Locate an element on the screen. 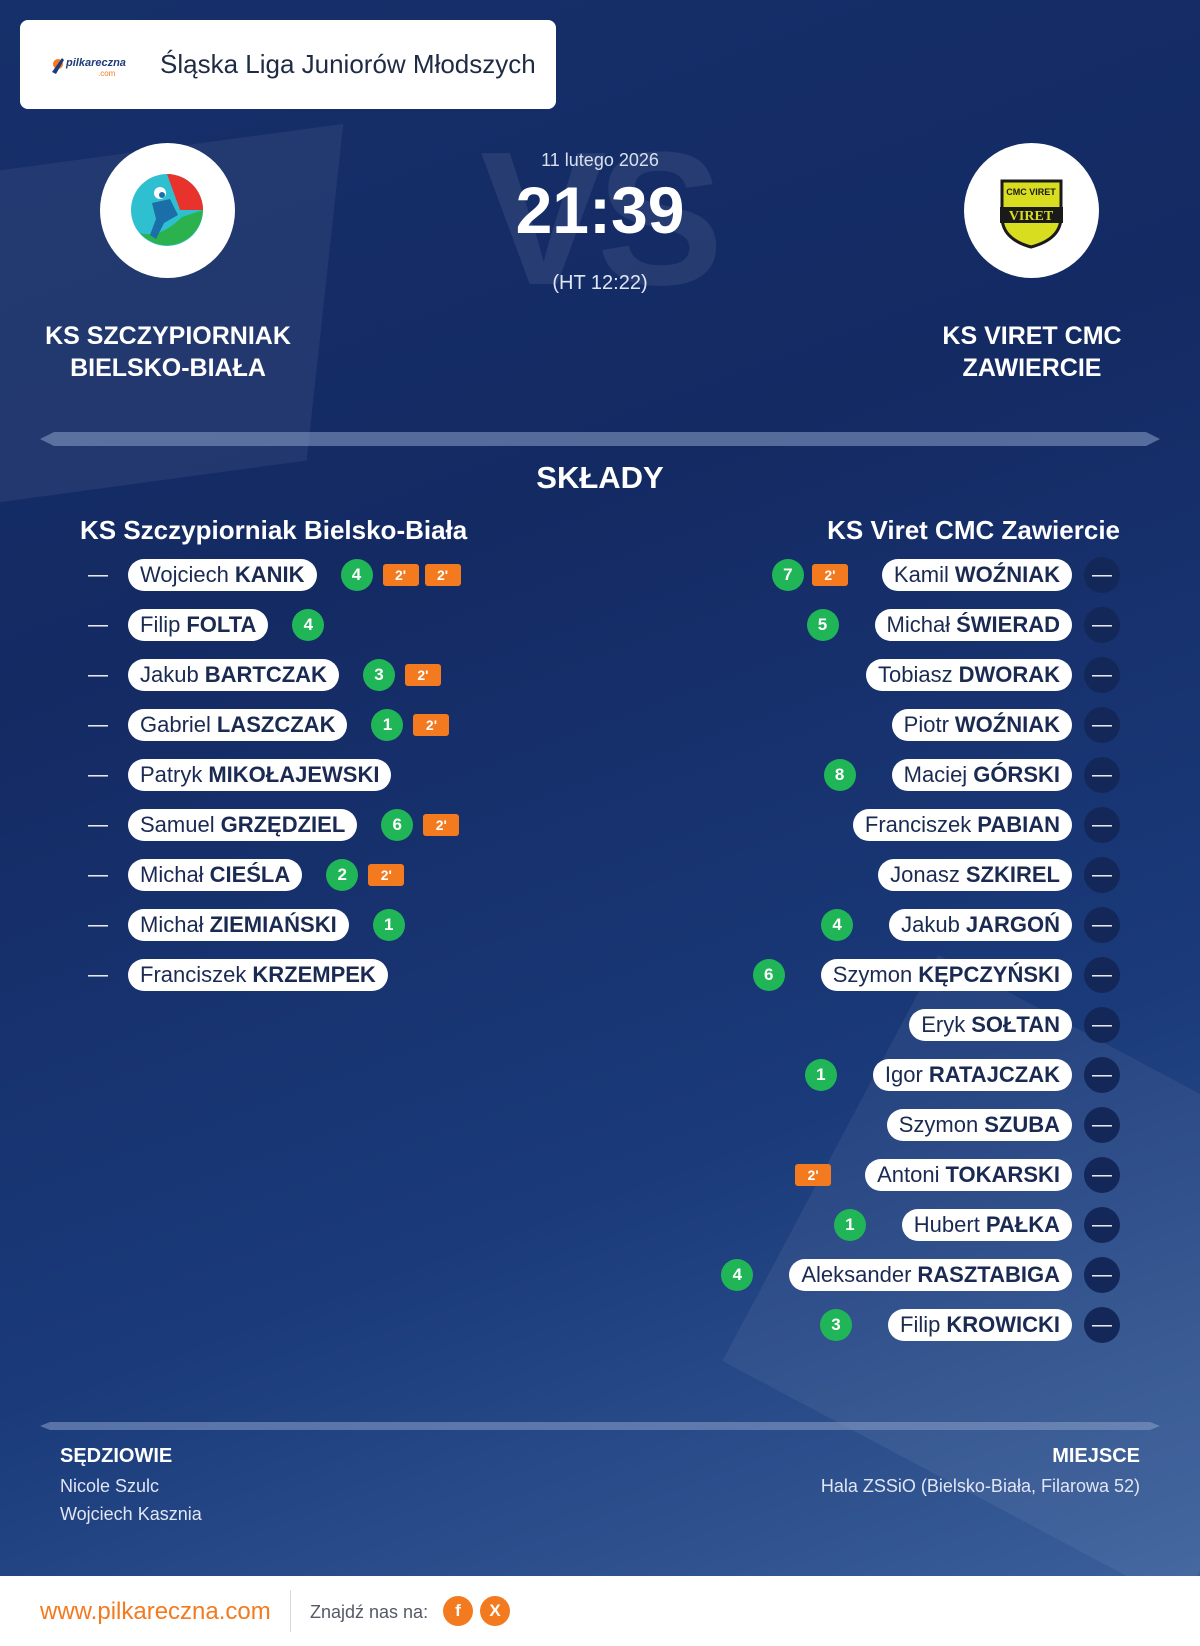  player-last-name: ZIEMIAŃSKI is located at coordinates (273, 924).